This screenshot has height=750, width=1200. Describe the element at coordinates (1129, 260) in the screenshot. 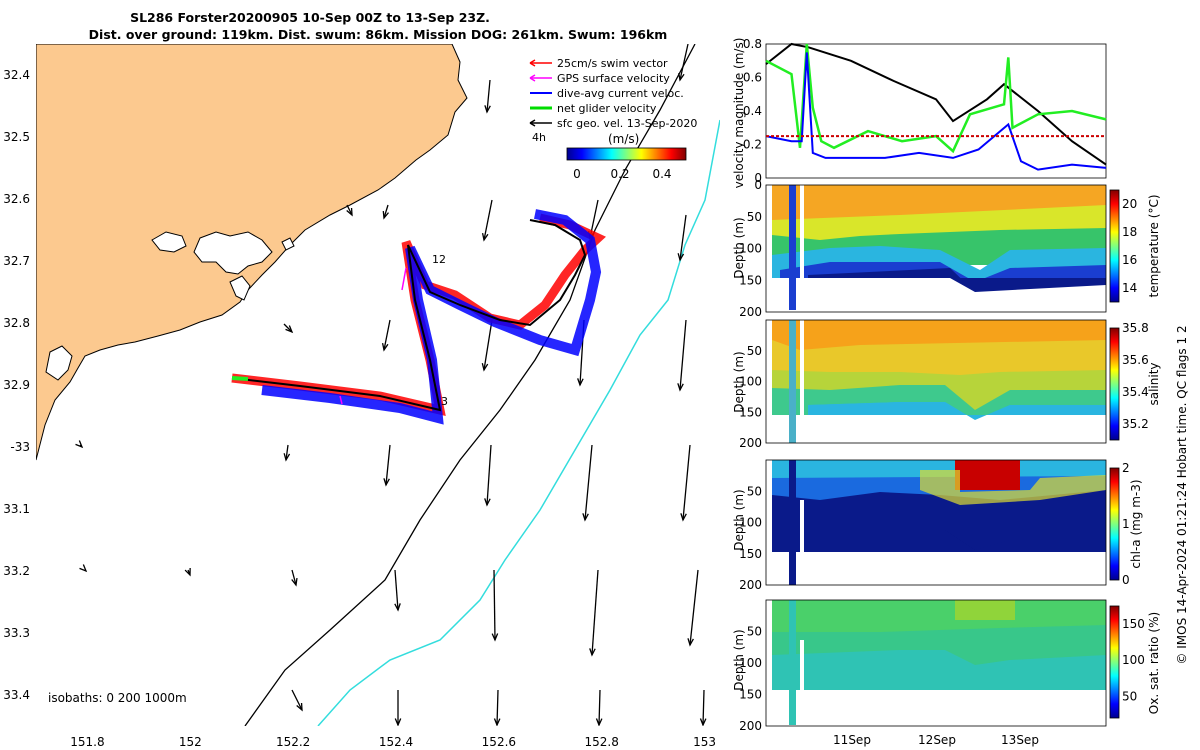

I see `colorbar-tick-label: 16` at that location.